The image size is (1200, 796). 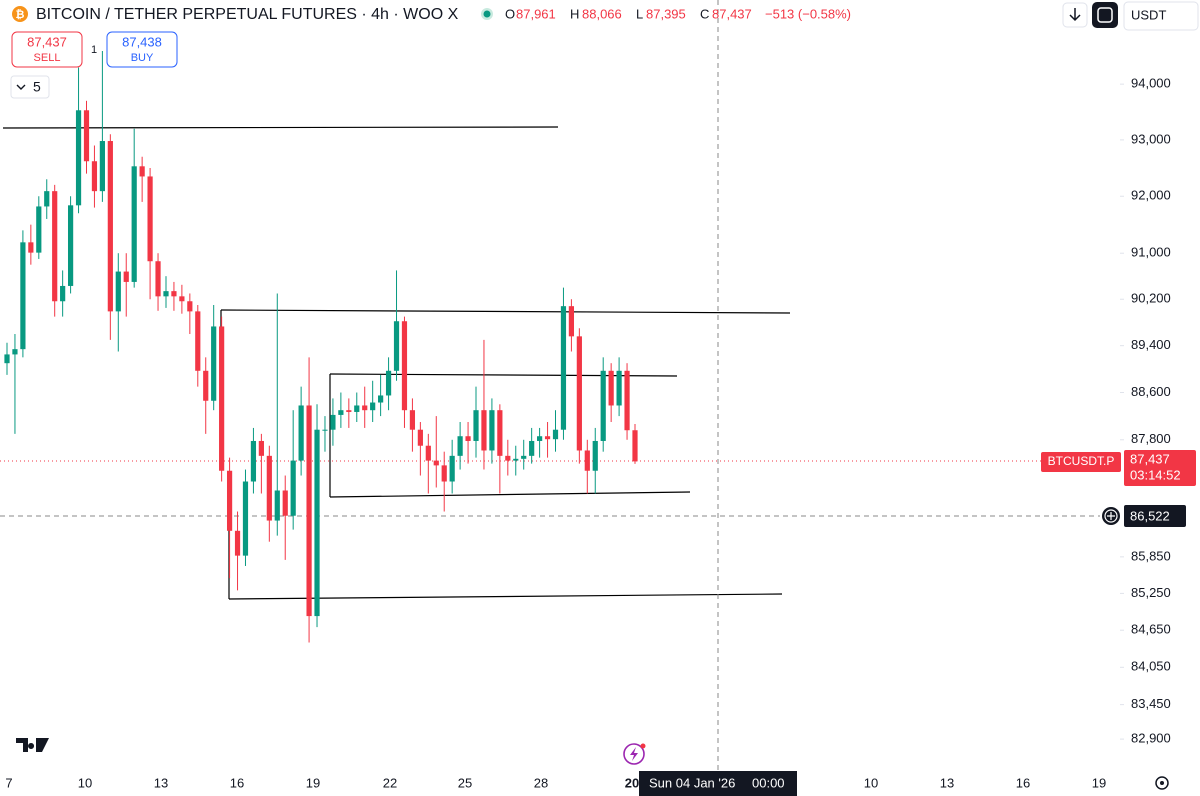 What do you see at coordinates (871, 782) in the screenshot?
I see `x-tick-label: 10` at bounding box center [871, 782].